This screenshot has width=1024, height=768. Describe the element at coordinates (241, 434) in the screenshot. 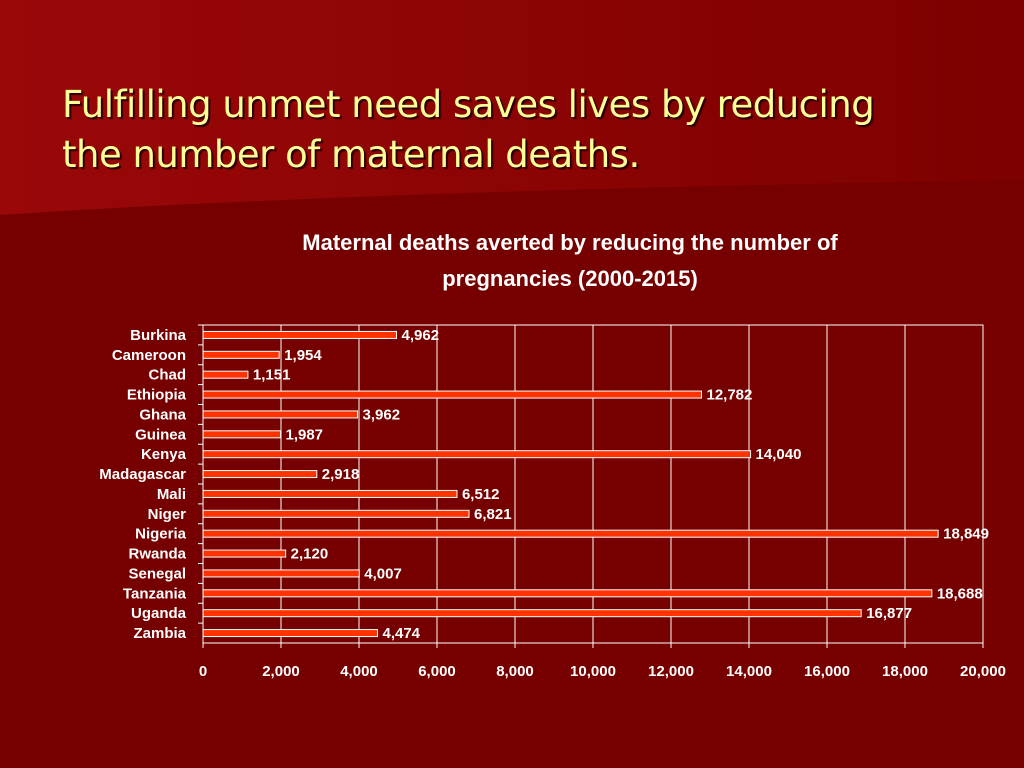

I see `bar-guinea` at that location.